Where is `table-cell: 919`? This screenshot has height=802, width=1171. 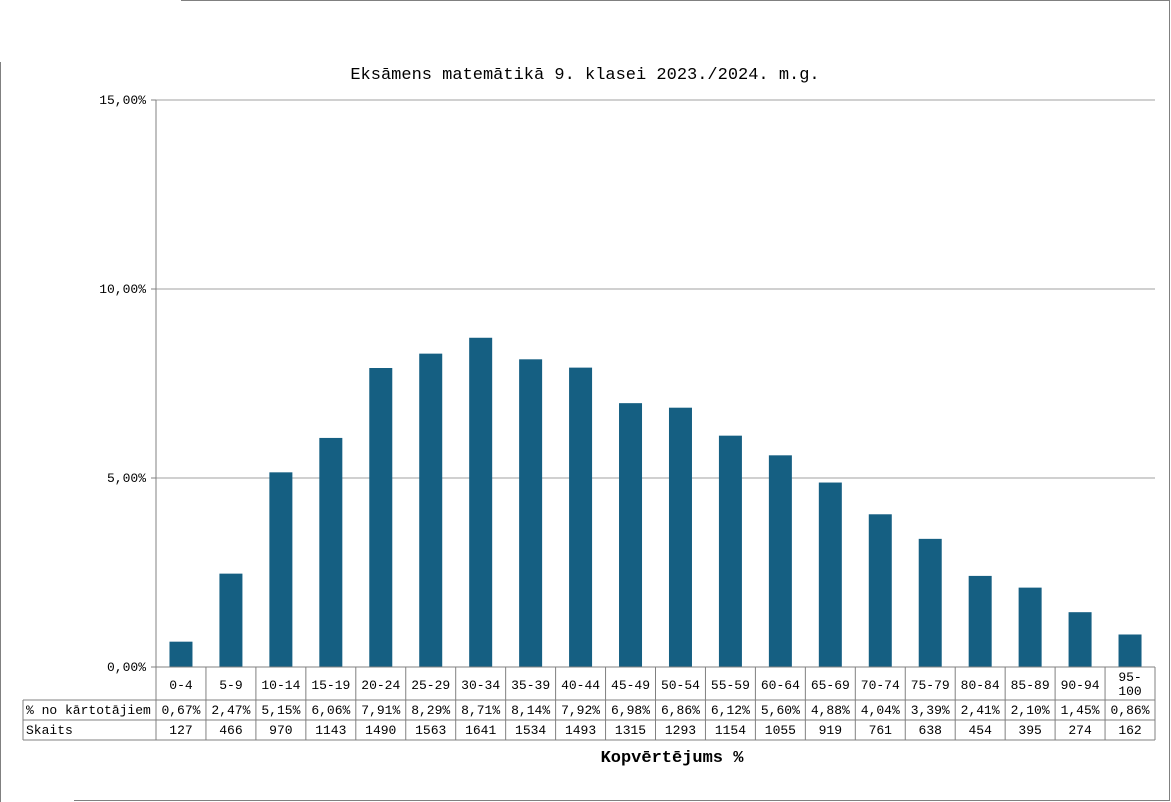
table-cell: 919 is located at coordinates (830, 730).